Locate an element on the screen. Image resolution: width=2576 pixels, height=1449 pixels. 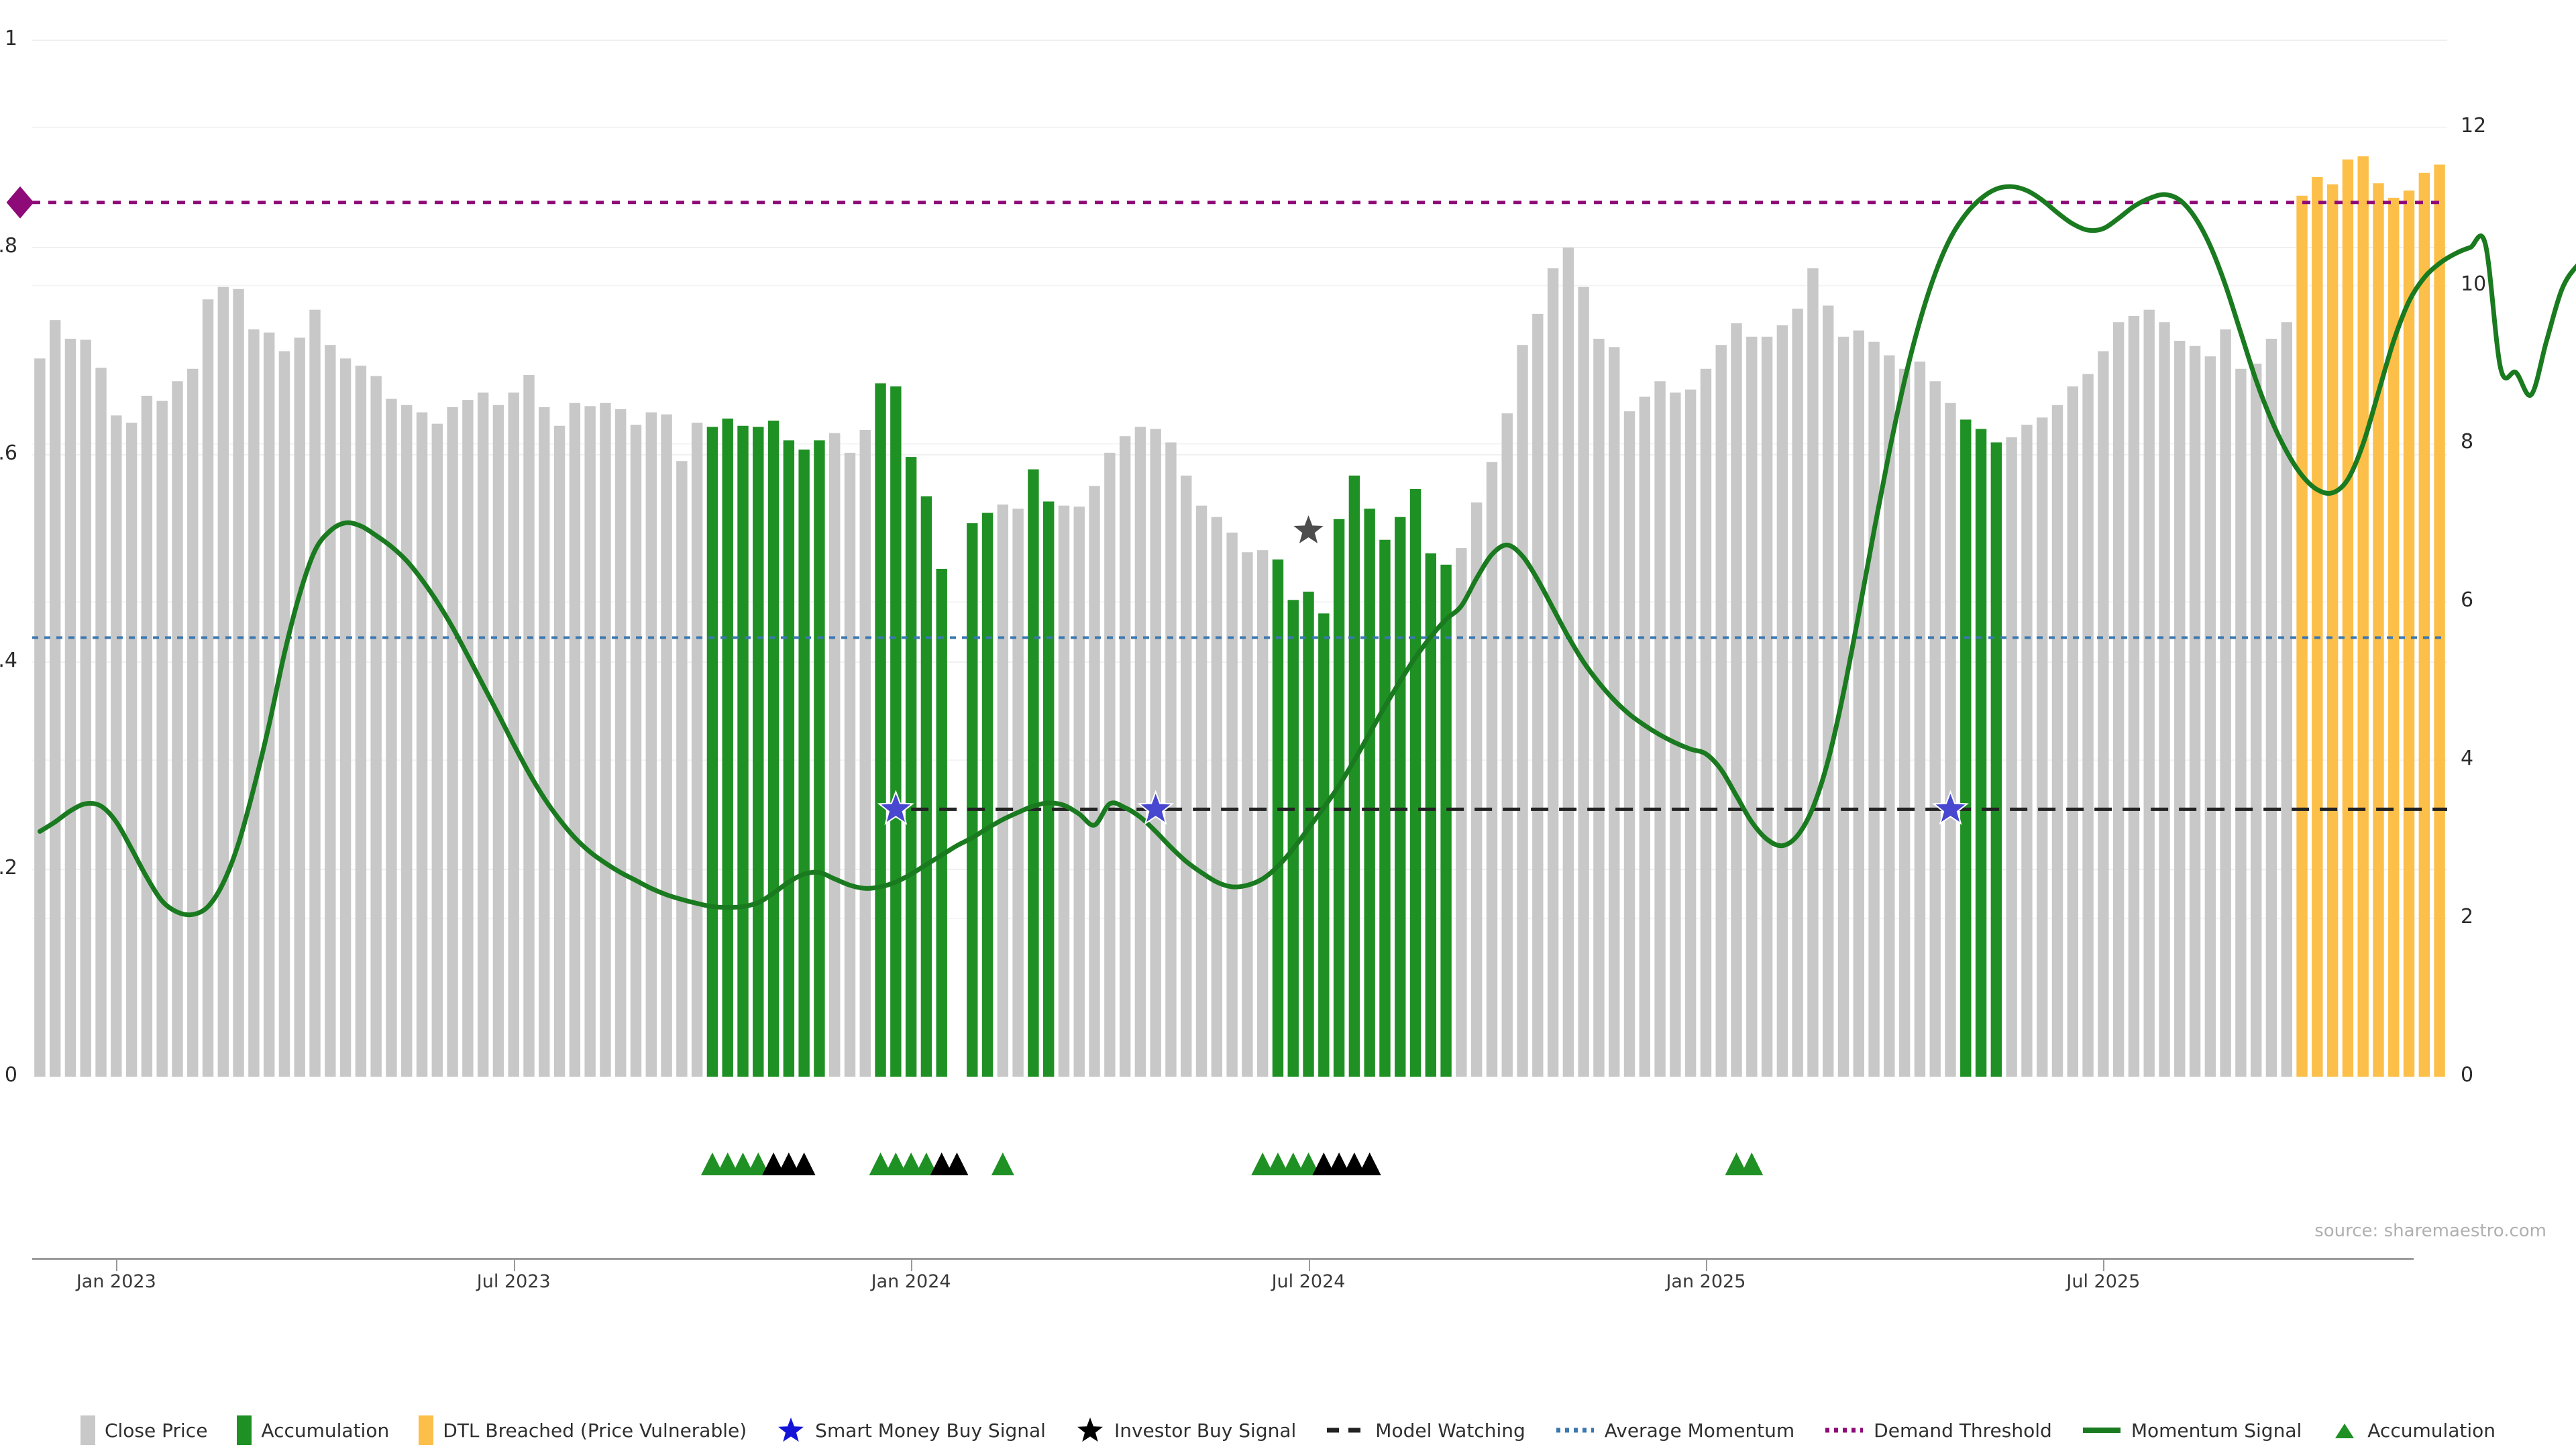
legend-item: Accumulation is located at coordinates (313, 1430).